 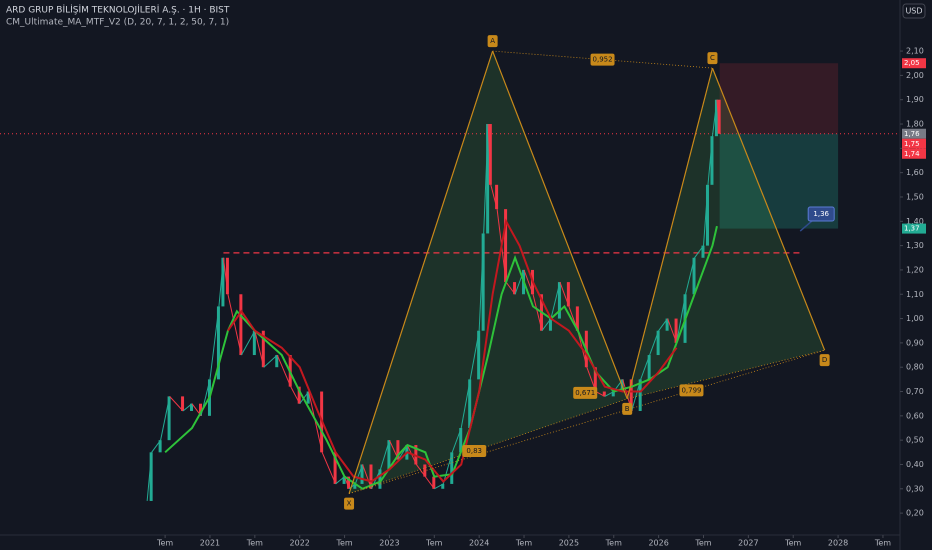 I want to click on currency: USD, so click(x=913, y=11).